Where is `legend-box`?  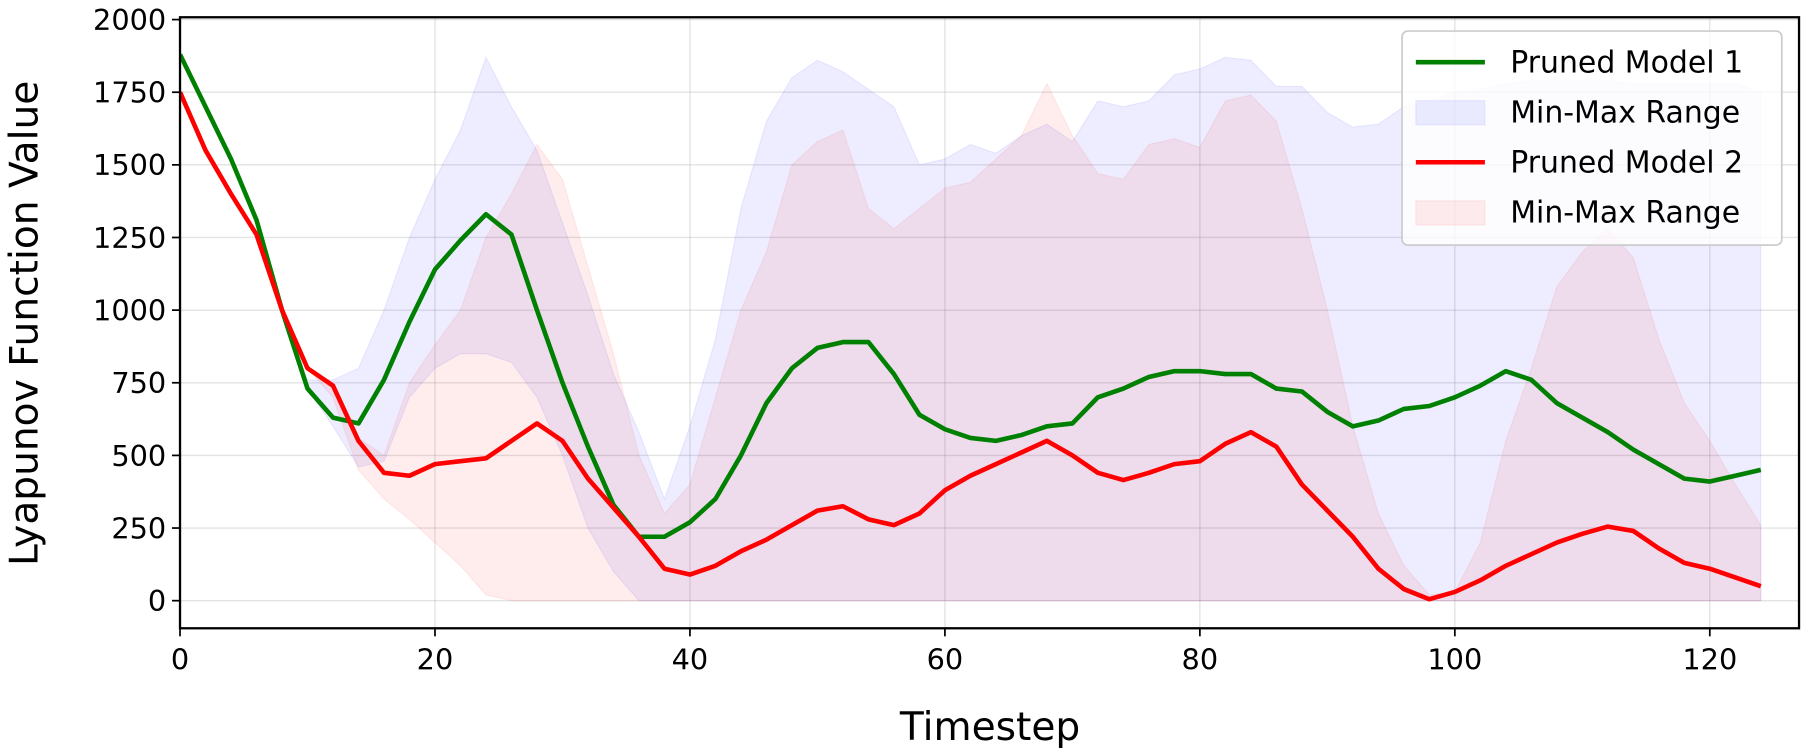 legend-box is located at coordinates (1592, 138).